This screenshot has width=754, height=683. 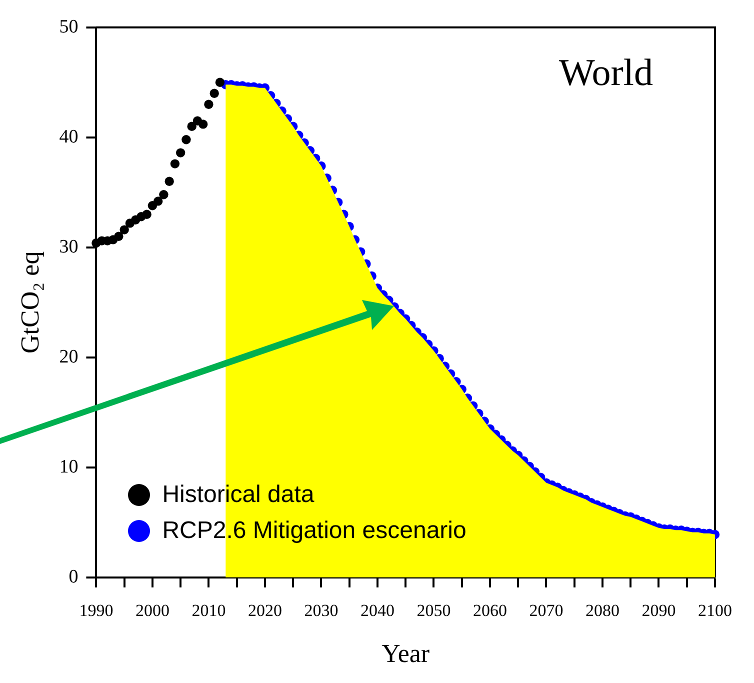 What do you see at coordinates (68, 137) in the screenshot?
I see `y-tick-label: 40` at bounding box center [68, 137].